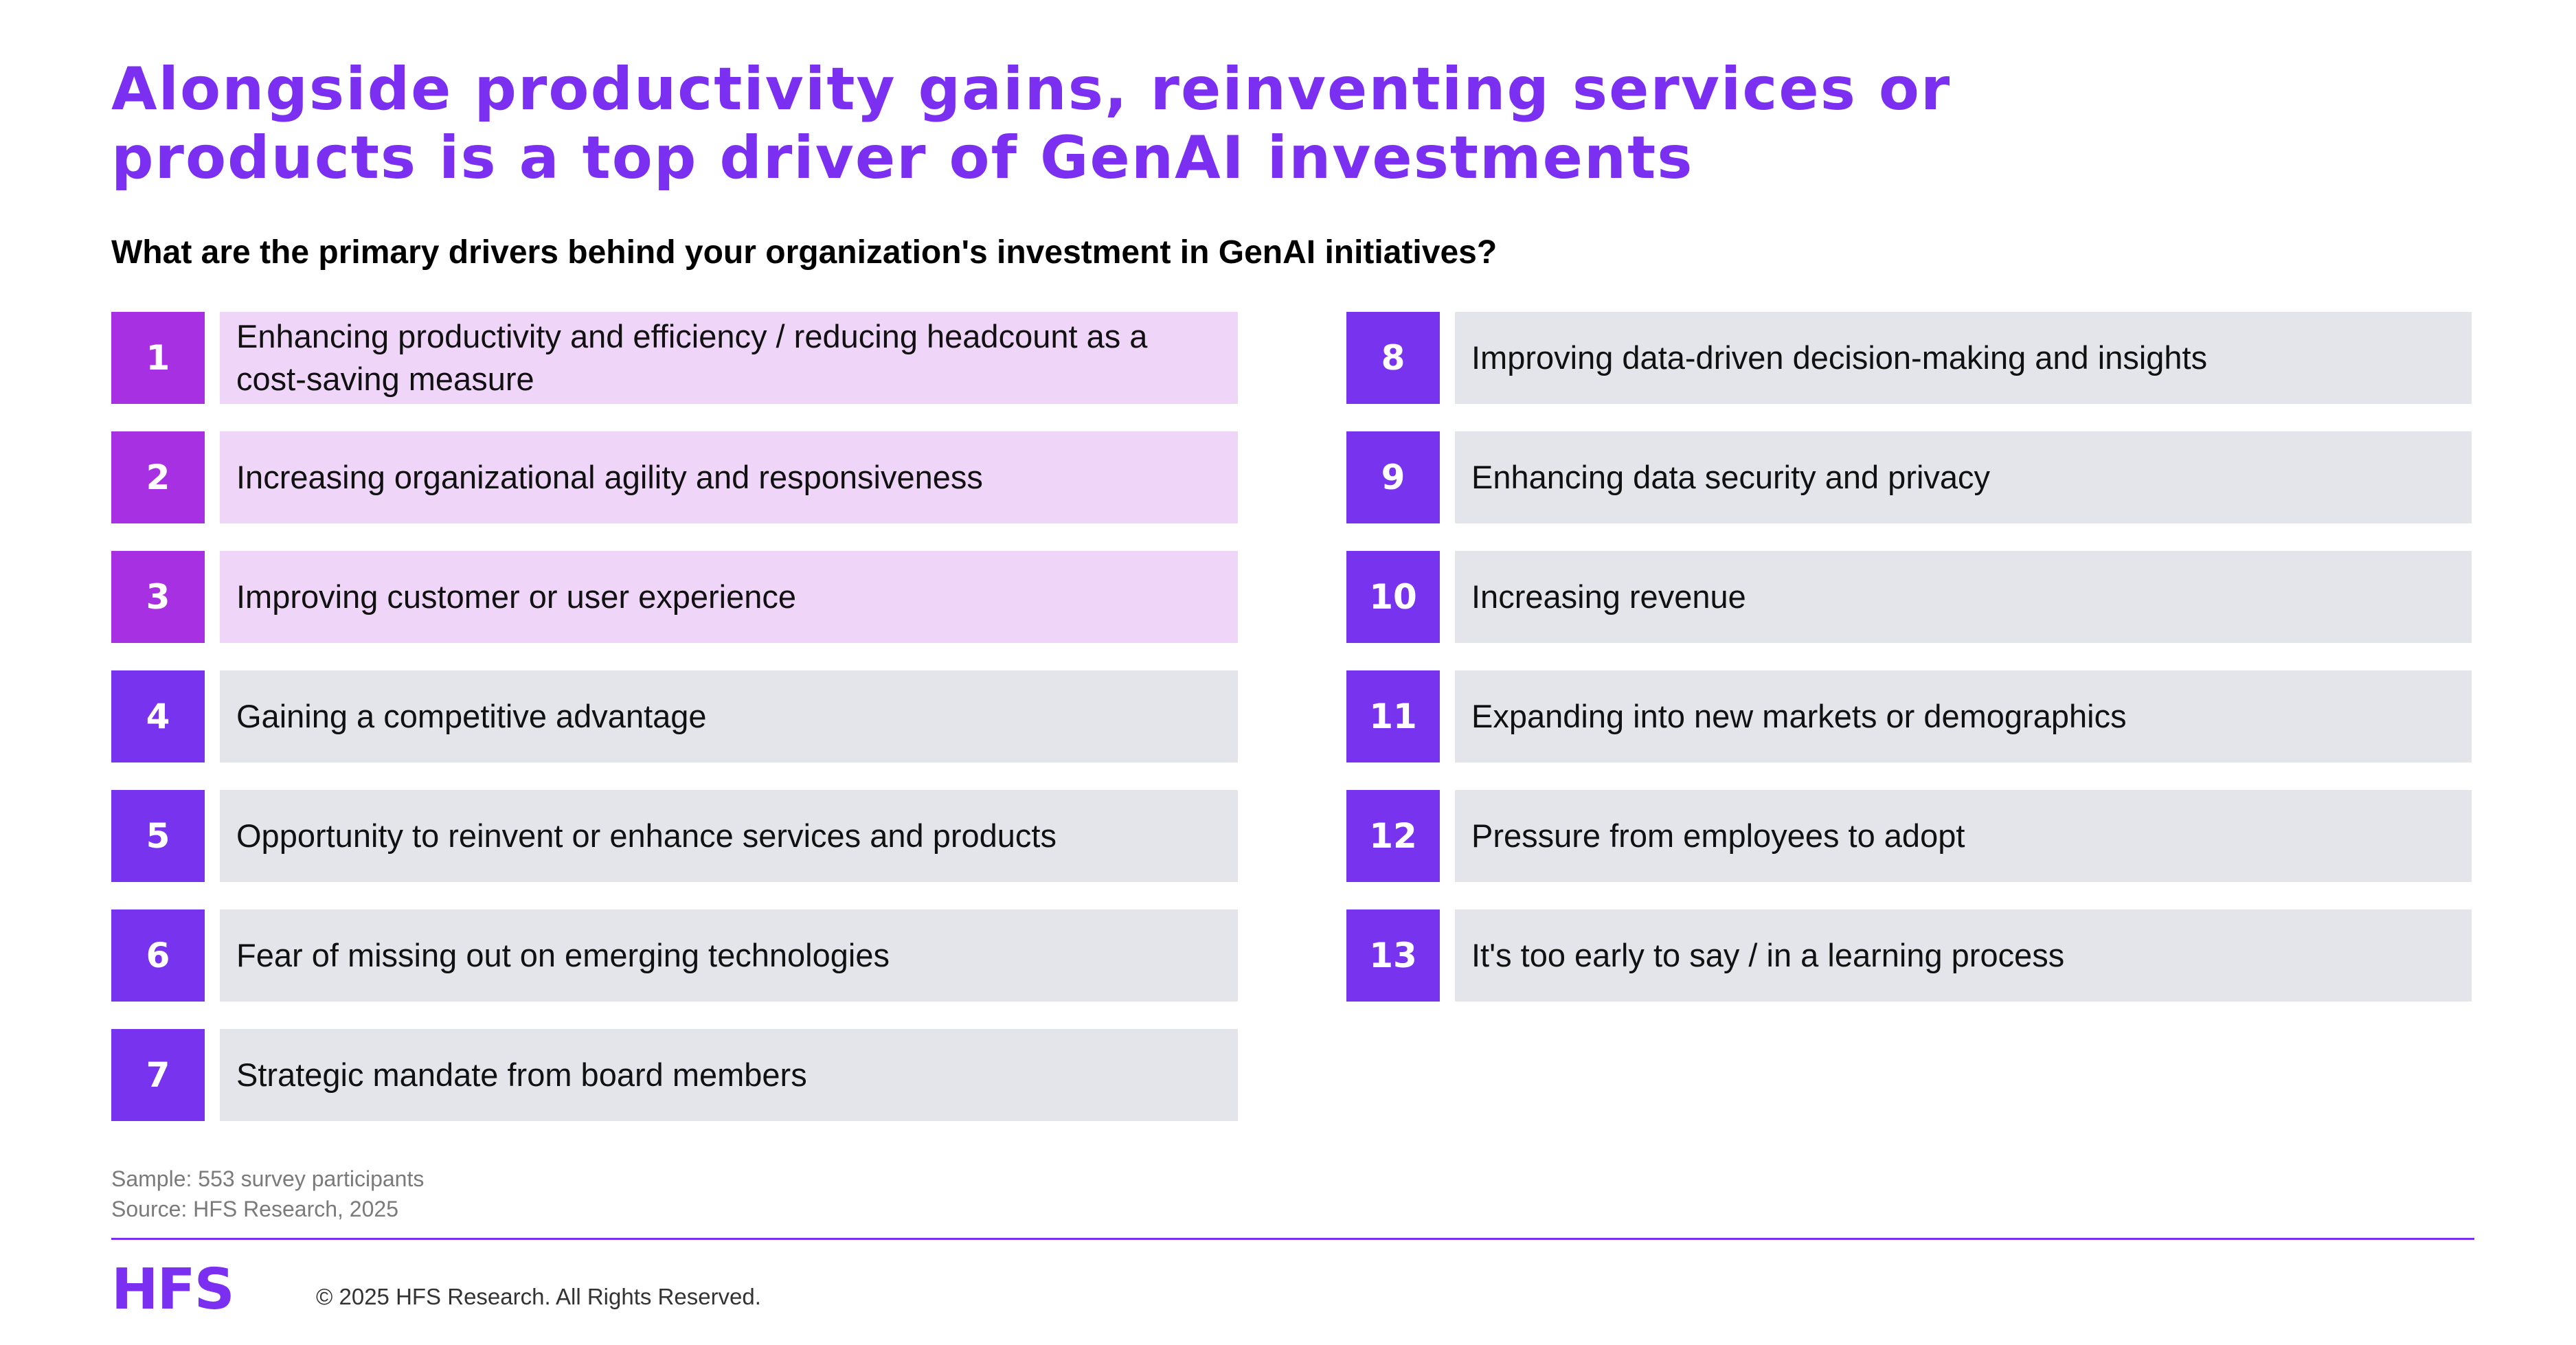  What do you see at coordinates (1393, 716) in the screenshot?
I see `driver-number-badge: 11` at bounding box center [1393, 716].